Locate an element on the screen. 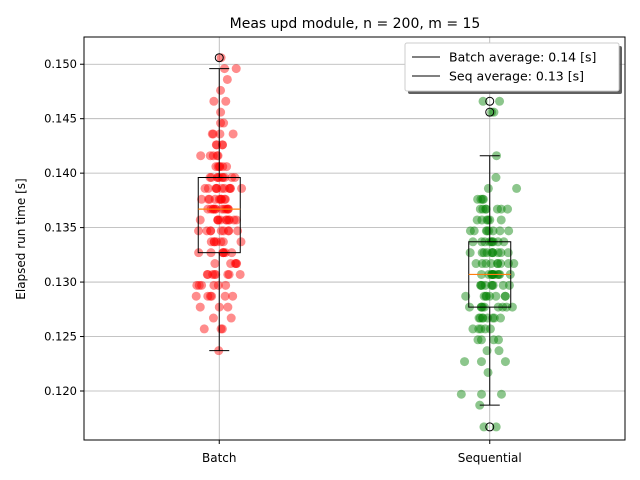  legend-entry-batch: Batch average: 0.14 [s] is located at coordinates (522, 57).